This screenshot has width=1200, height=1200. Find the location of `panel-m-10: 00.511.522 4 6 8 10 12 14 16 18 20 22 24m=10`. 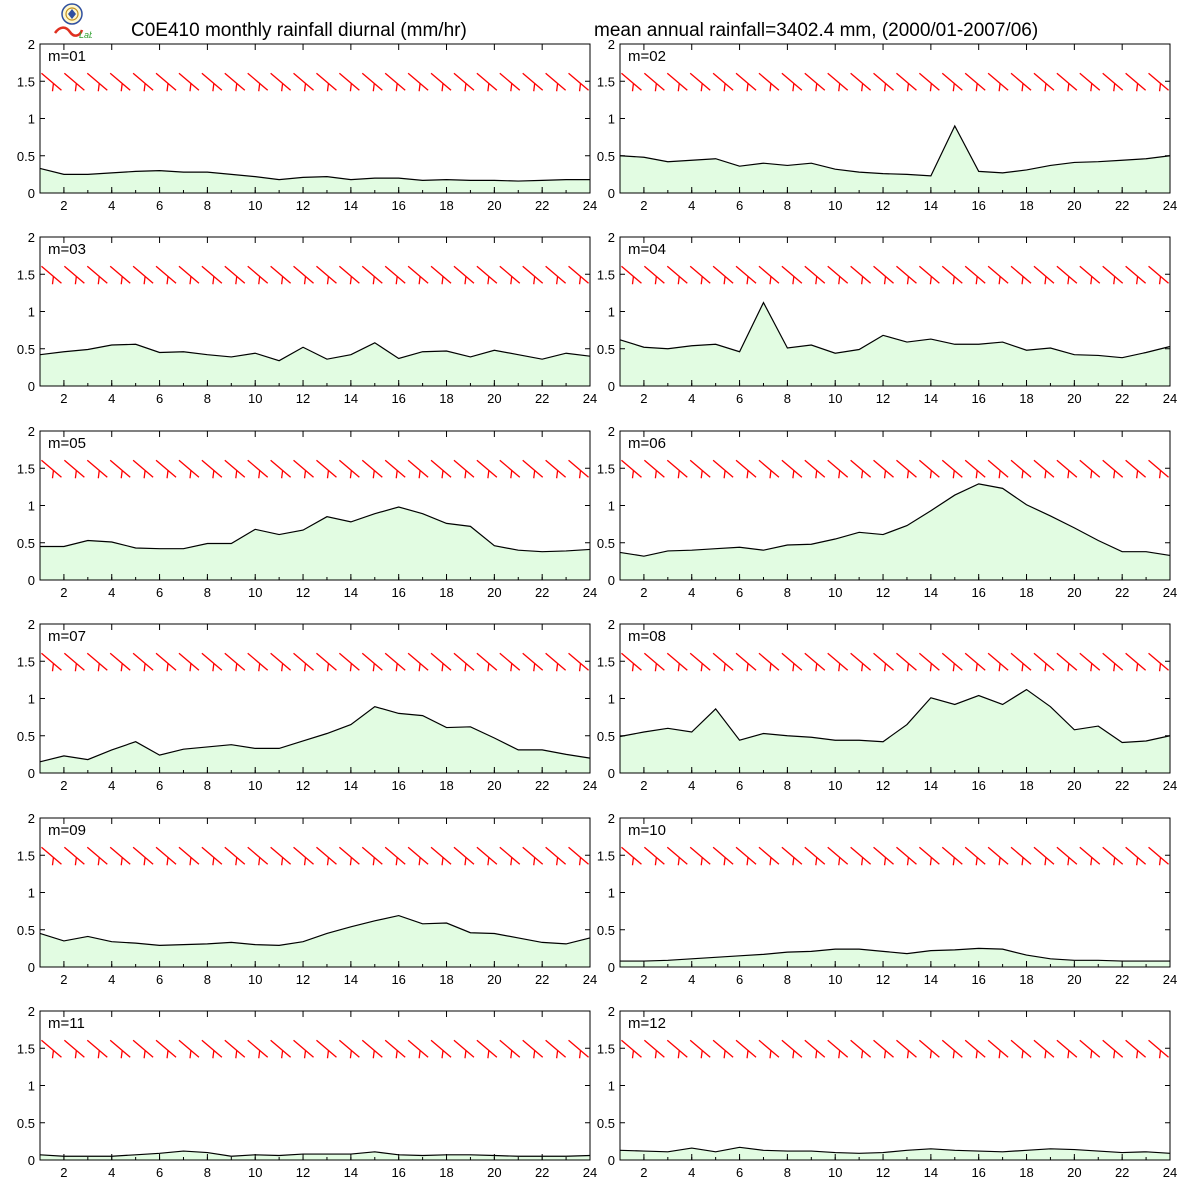

panel-m-10: 00.511.522 4 6 8 10 12 14 16 18 20 22 24m=10 is located at coordinates (887, 899).